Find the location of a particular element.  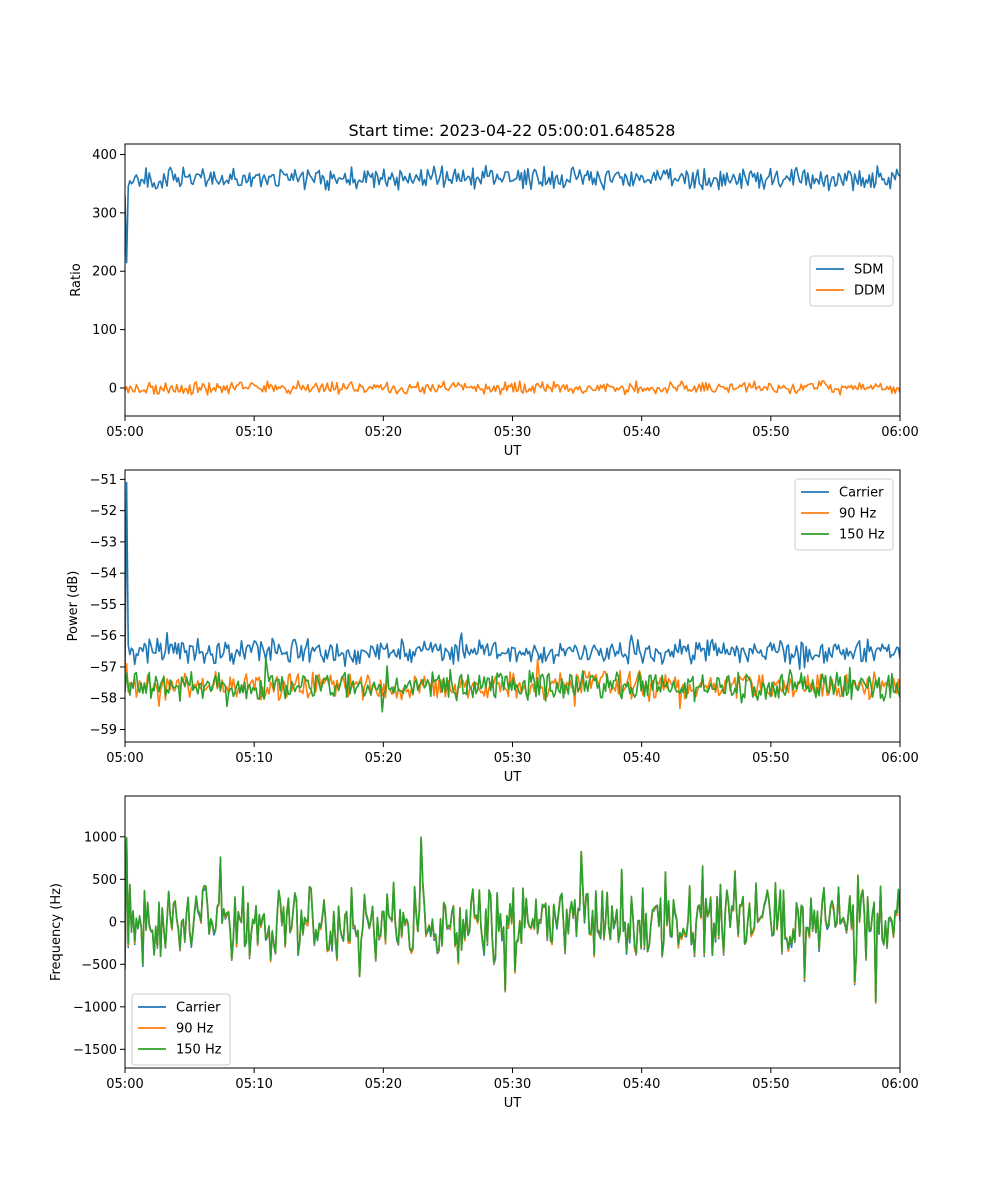

y-tick-label: −56 is located at coordinates (103, 636).